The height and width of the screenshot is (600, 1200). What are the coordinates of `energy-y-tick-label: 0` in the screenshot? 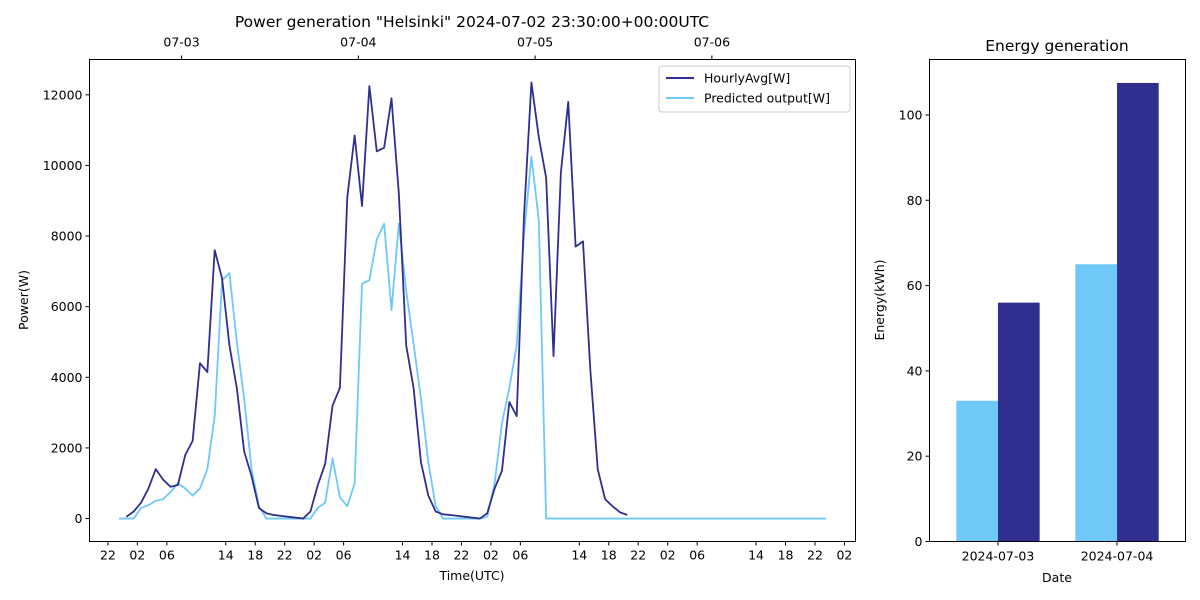 It's located at (919, 541).